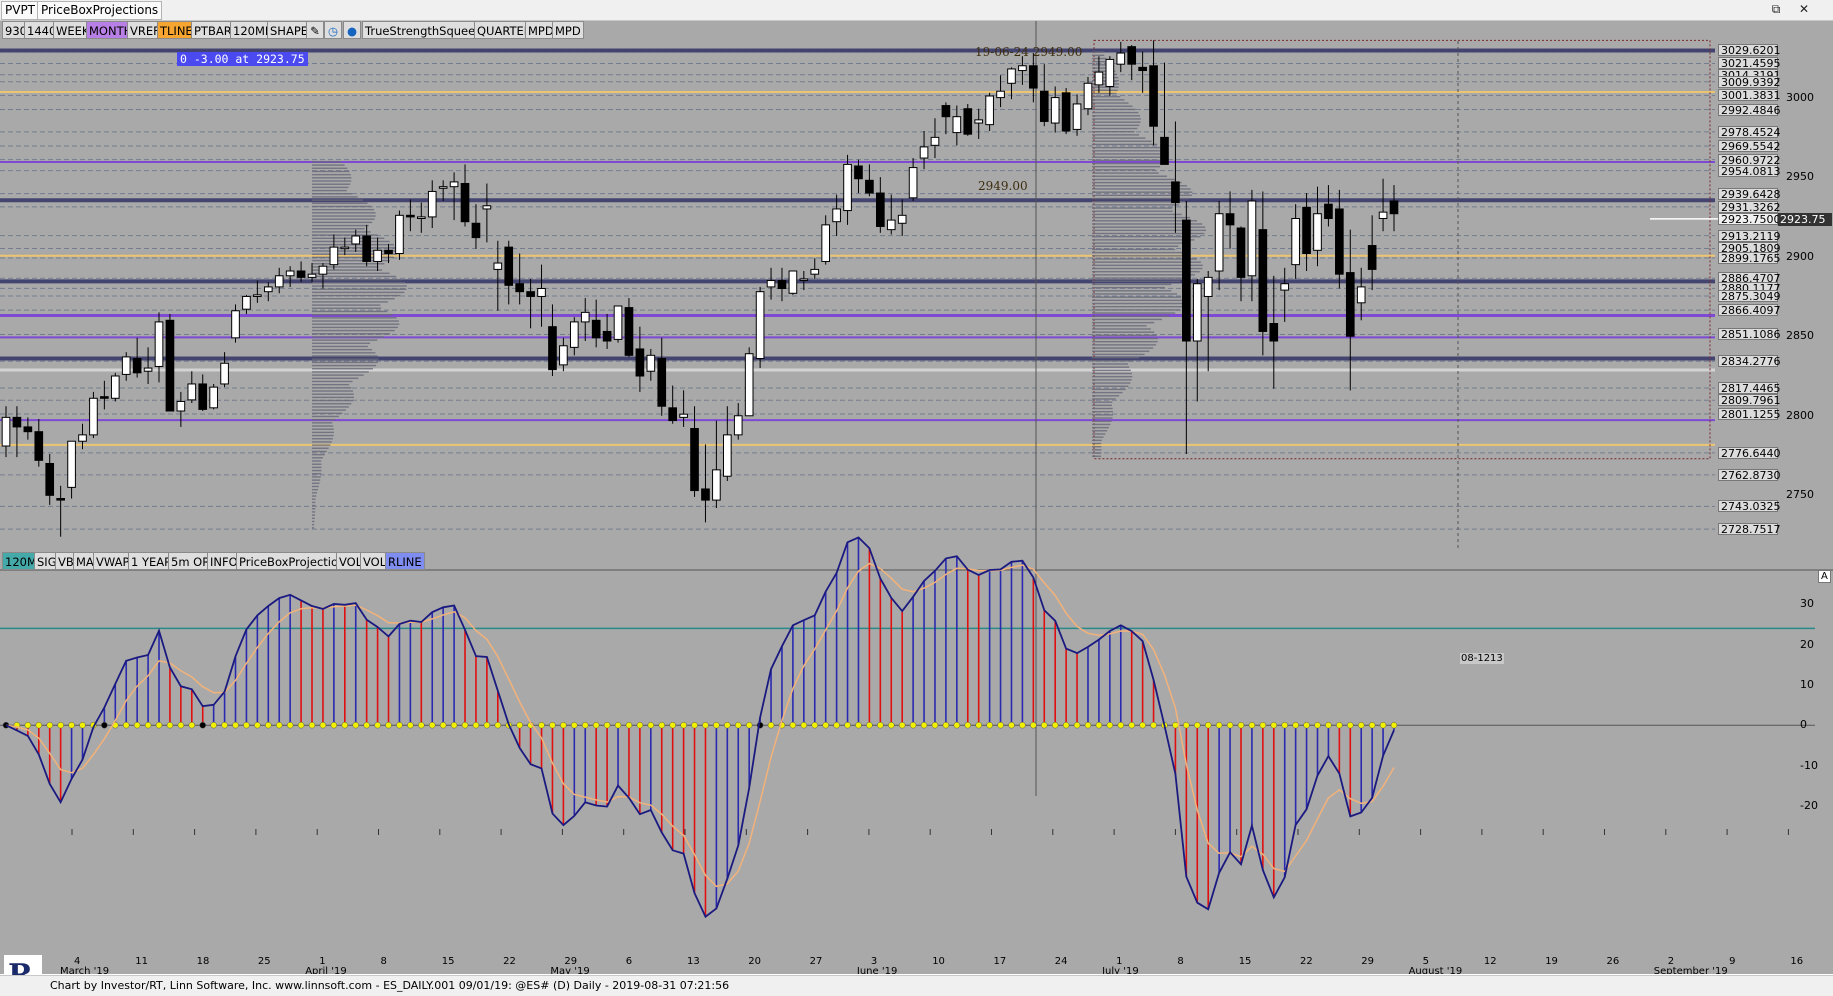 The width and height of the screenshot is (1833, 996). What do you see at coordinates (176, 30) in the screenshot?
I see `toolbar-button-tline: TLINE` at bounding box center [176, 30].